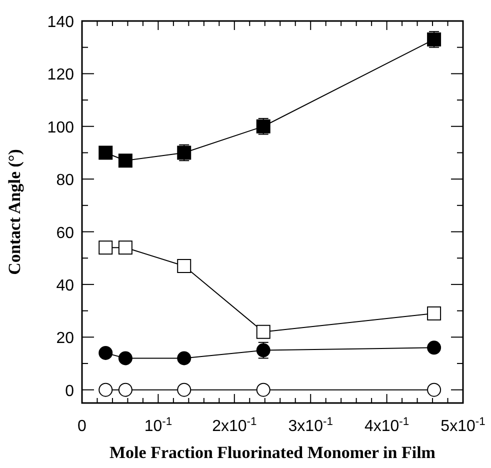 The image size is (491, 468). What do you see at coordinates (463, 425) in the screenshot?
I see `x-tick-label: 5x10$^{-1}$` at bounding box center [463, 425].